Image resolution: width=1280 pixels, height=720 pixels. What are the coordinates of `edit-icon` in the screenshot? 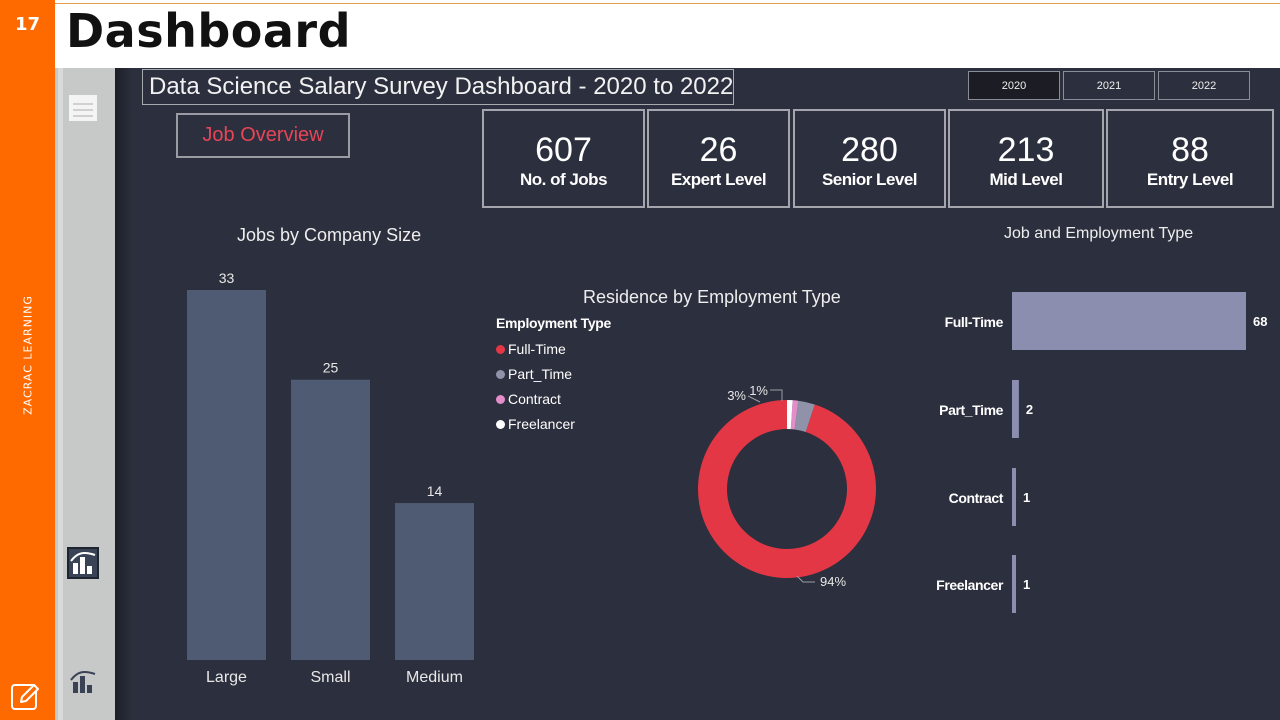 It's located at (26, 697).